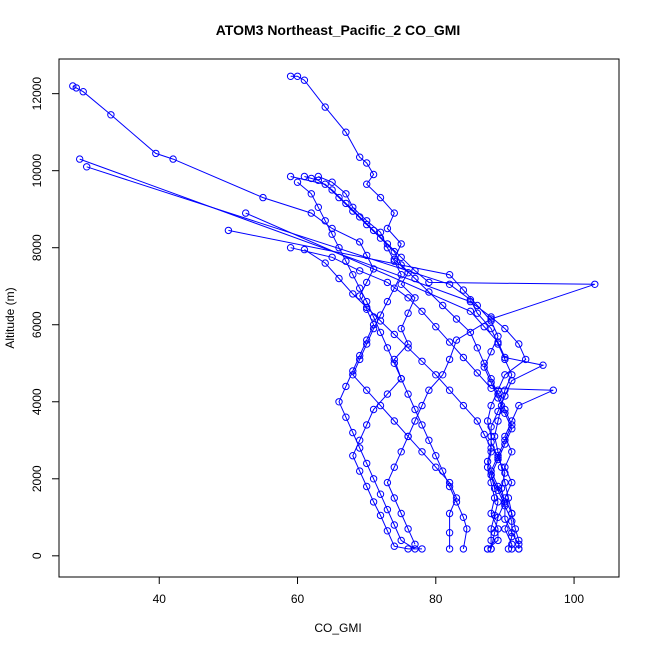  I want to click on x-tick-label: 80, so click(436, 599).